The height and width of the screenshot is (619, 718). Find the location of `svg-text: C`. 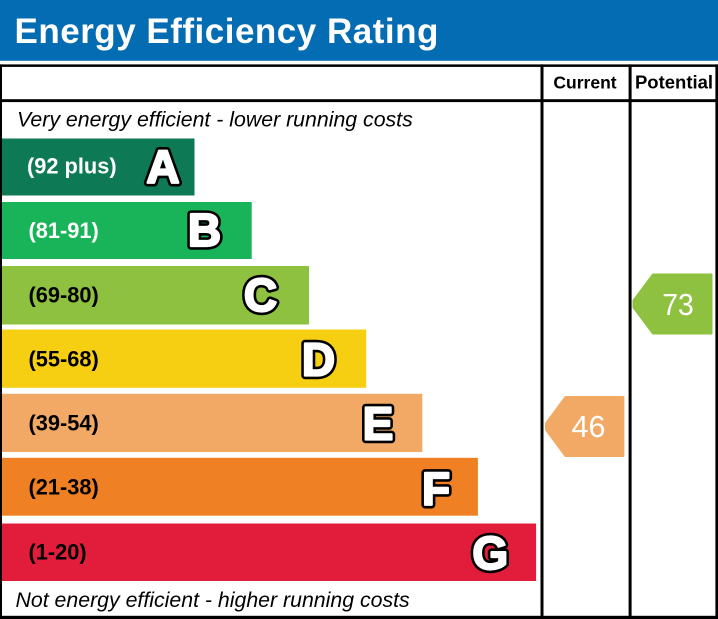

svg-text: C is located at coordinates (260, 295).